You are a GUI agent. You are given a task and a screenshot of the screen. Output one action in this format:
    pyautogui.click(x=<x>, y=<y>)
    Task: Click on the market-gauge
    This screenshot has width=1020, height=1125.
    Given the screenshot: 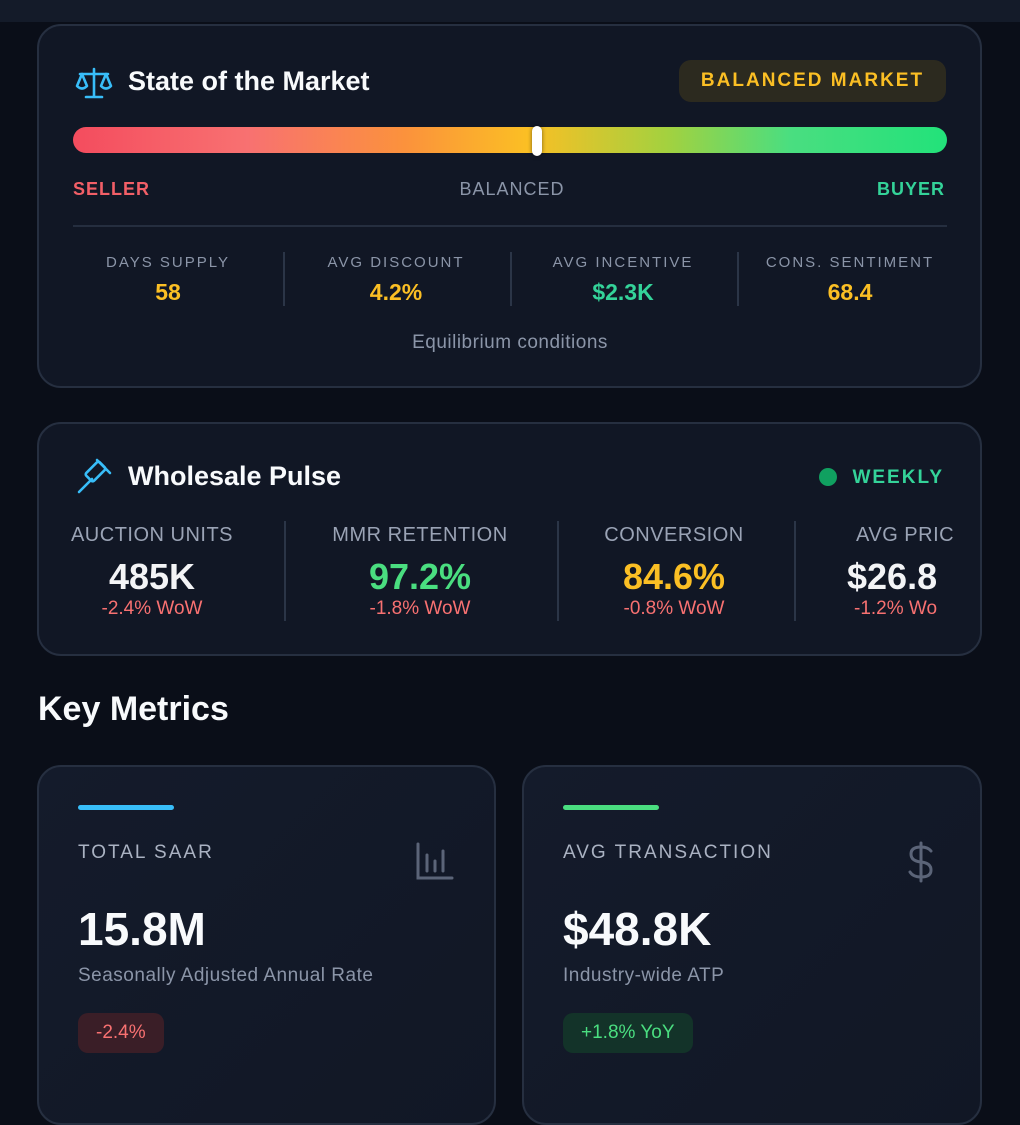 What is the action you would take?
    pyautogui.click(x=510, y=140)
    